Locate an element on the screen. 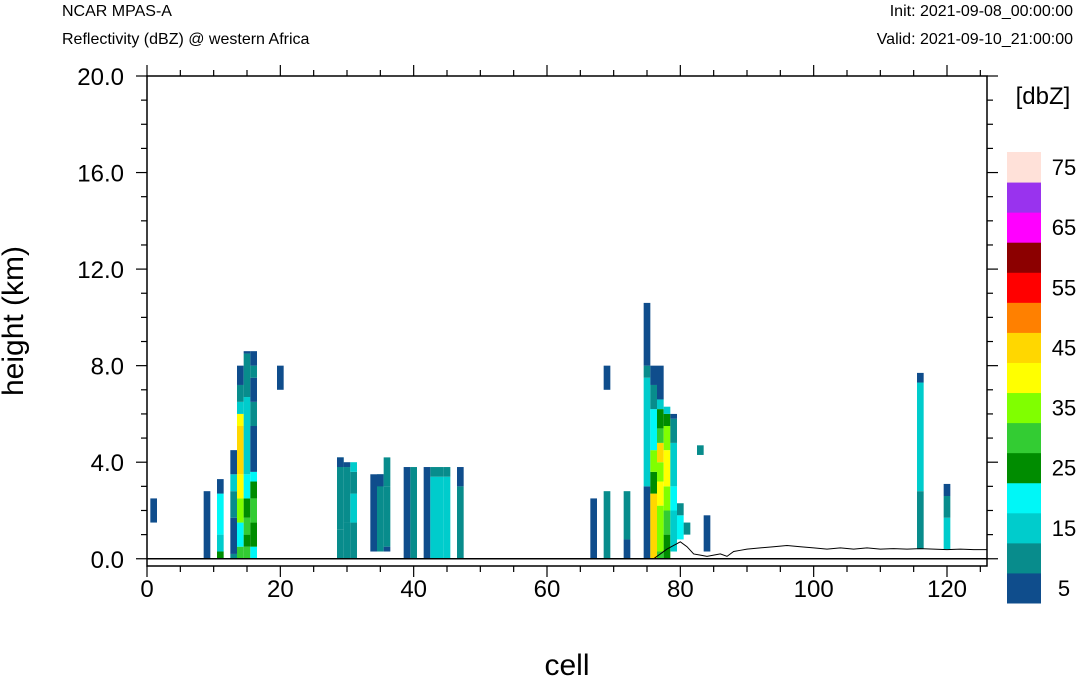  chart-subtitle: Reflectivity (dBZ) @ western Africa is located at coordinates (186, 39).